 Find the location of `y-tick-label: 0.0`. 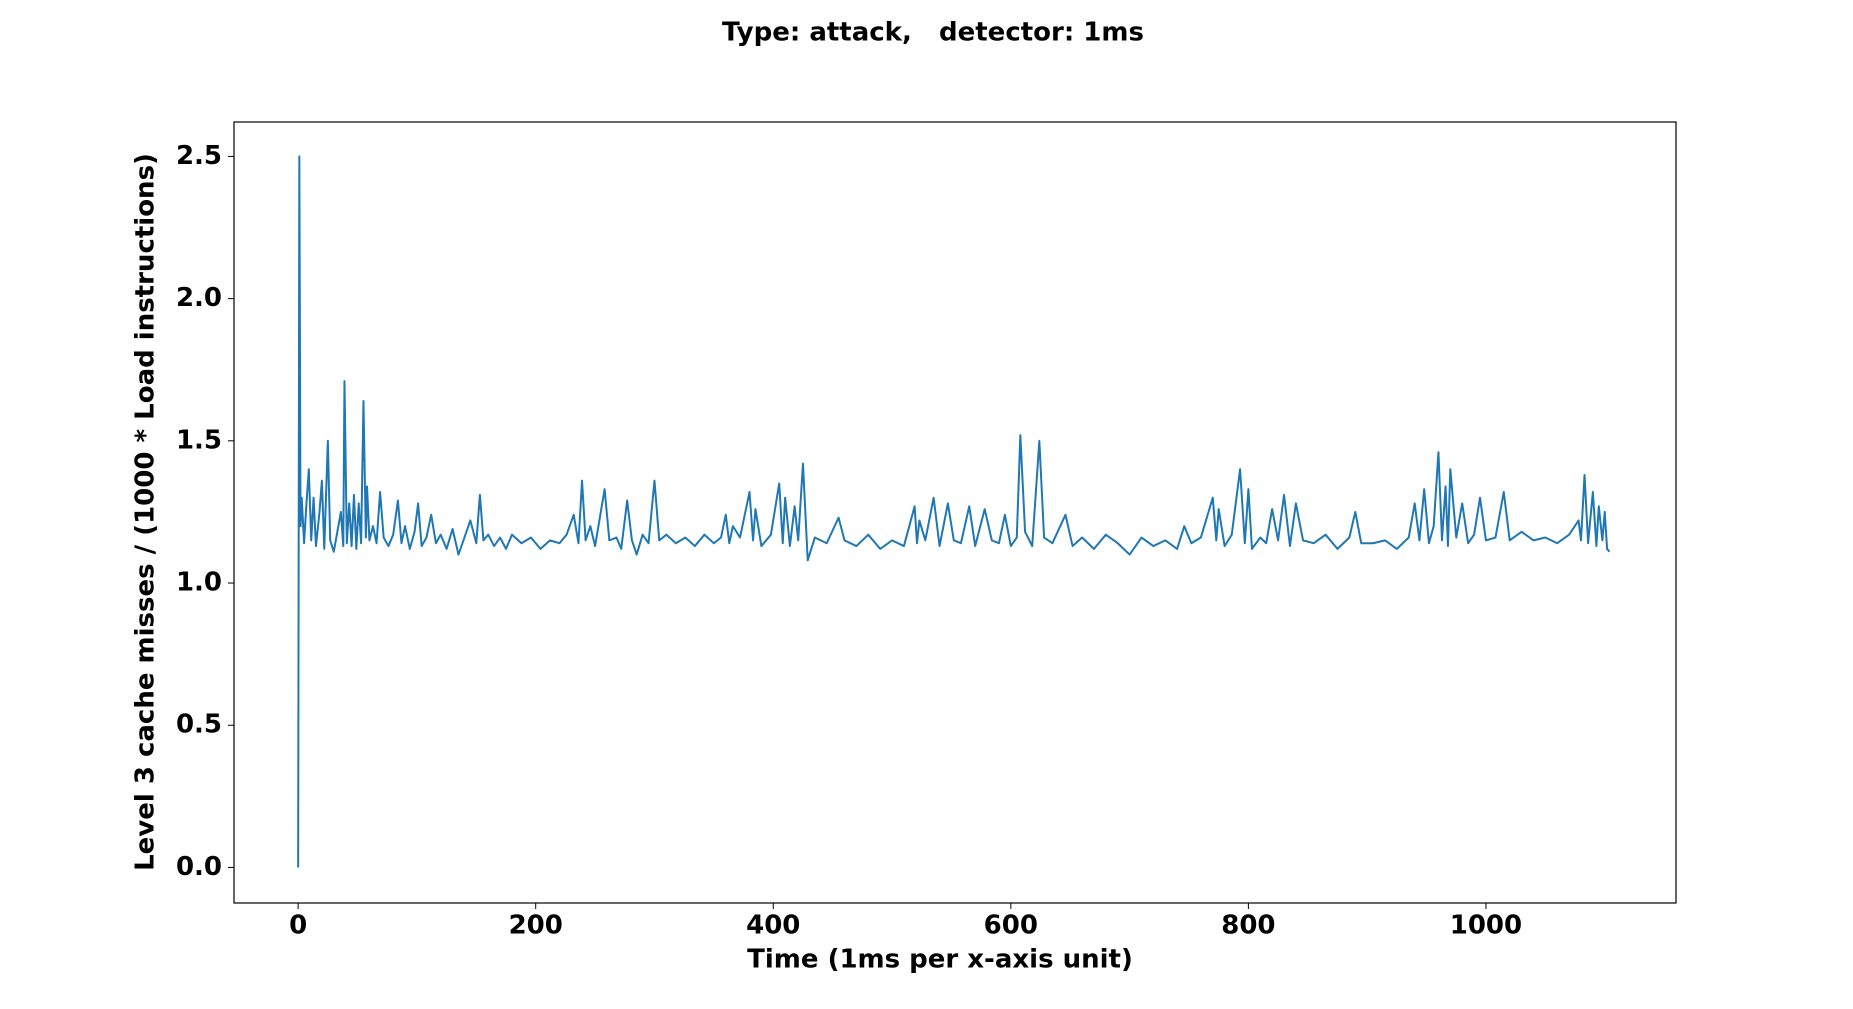

y-tick-label: 0.0 is located at coordinates (199, 867).